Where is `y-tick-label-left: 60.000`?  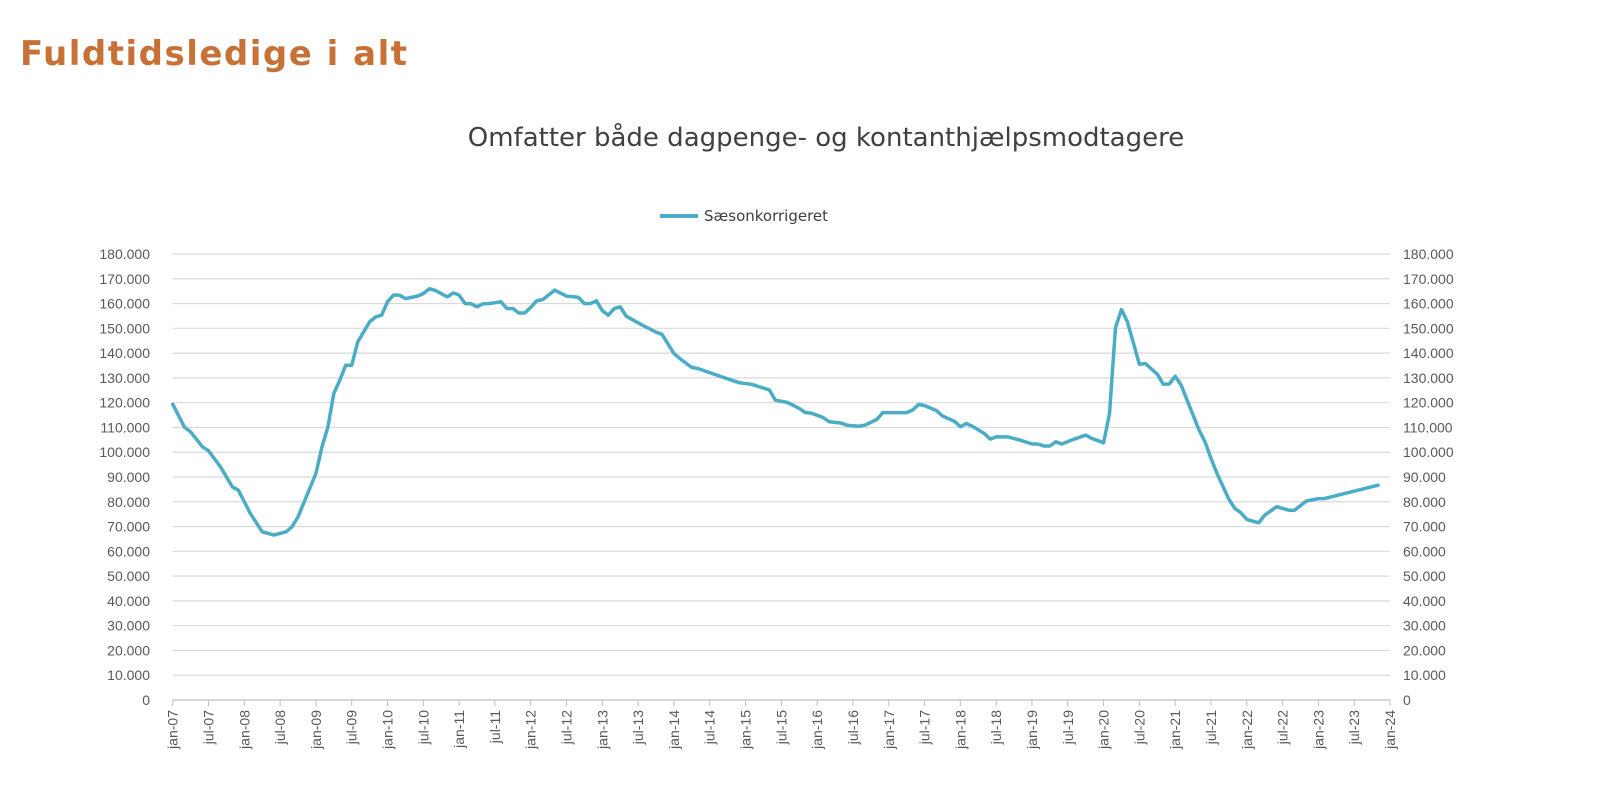 y-tick-label-left: 60.000 is located at coordinates (128, 551).